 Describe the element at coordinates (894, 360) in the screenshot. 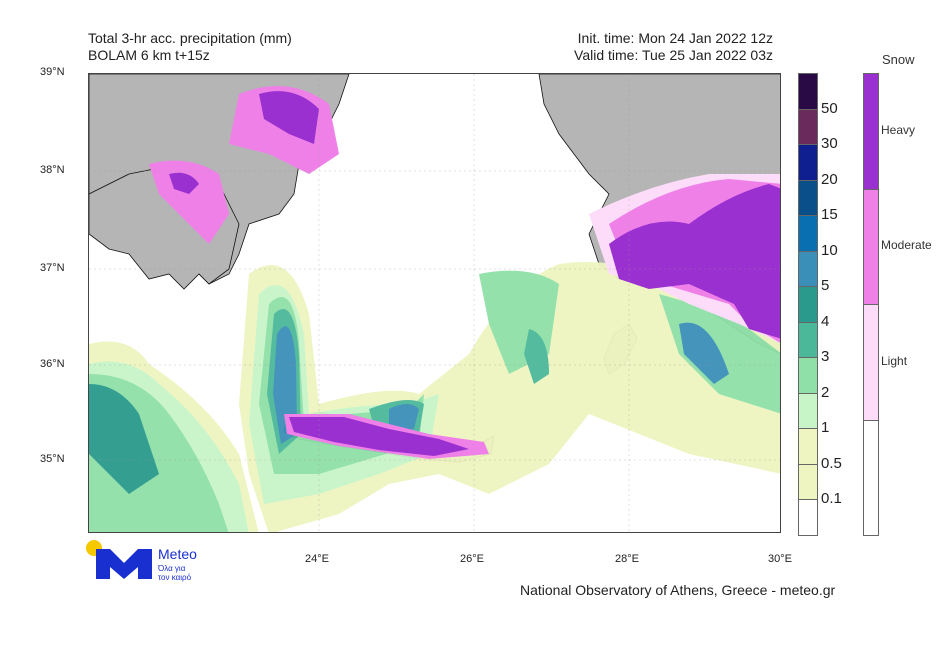

I see `snow-colorbar-label: Light` at that location.